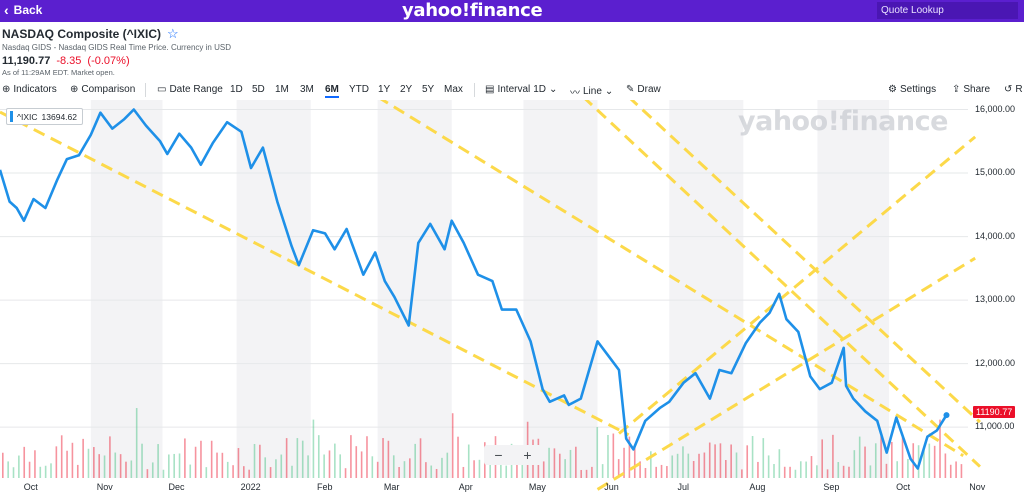  I want to click on x-tick-label: Oct, so click(30, 487).